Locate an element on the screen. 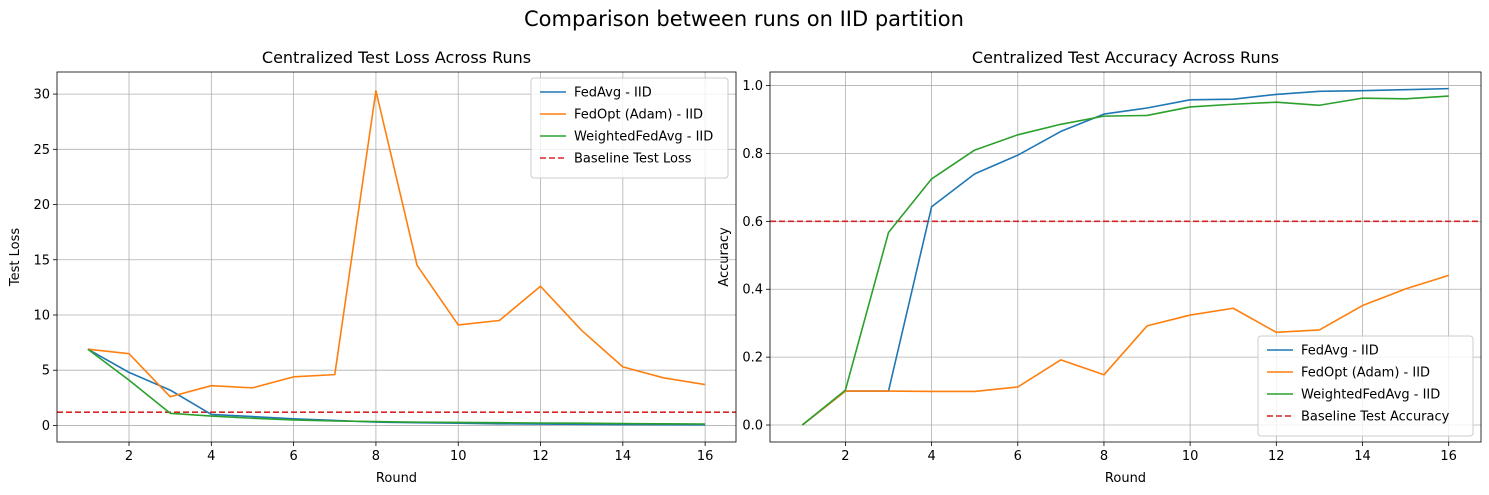 This screenshot has width=1489, height=495. accuracy-ytick-label: 1.0 is located at coordinates (752, 86).